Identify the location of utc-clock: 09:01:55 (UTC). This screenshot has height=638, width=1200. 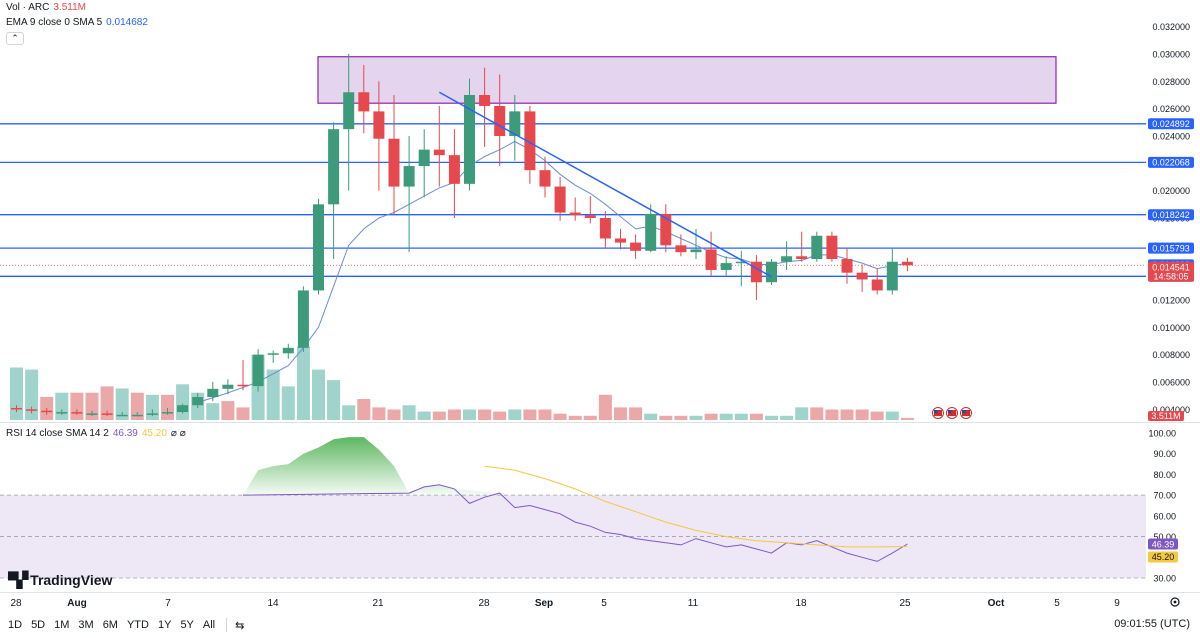
(1152, 624).